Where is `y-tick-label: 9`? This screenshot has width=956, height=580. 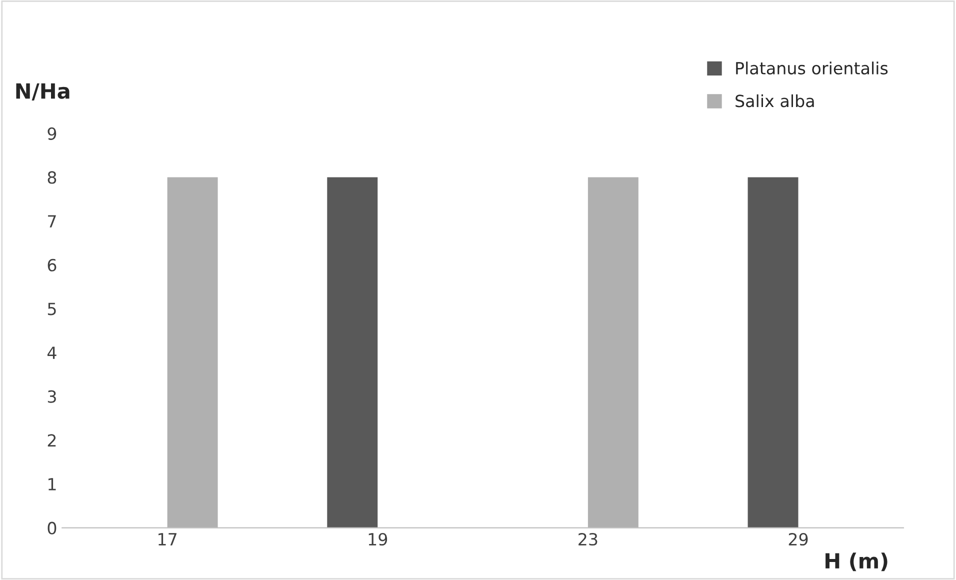 y-tick-label: 9 is located at coordinates (52, 133).